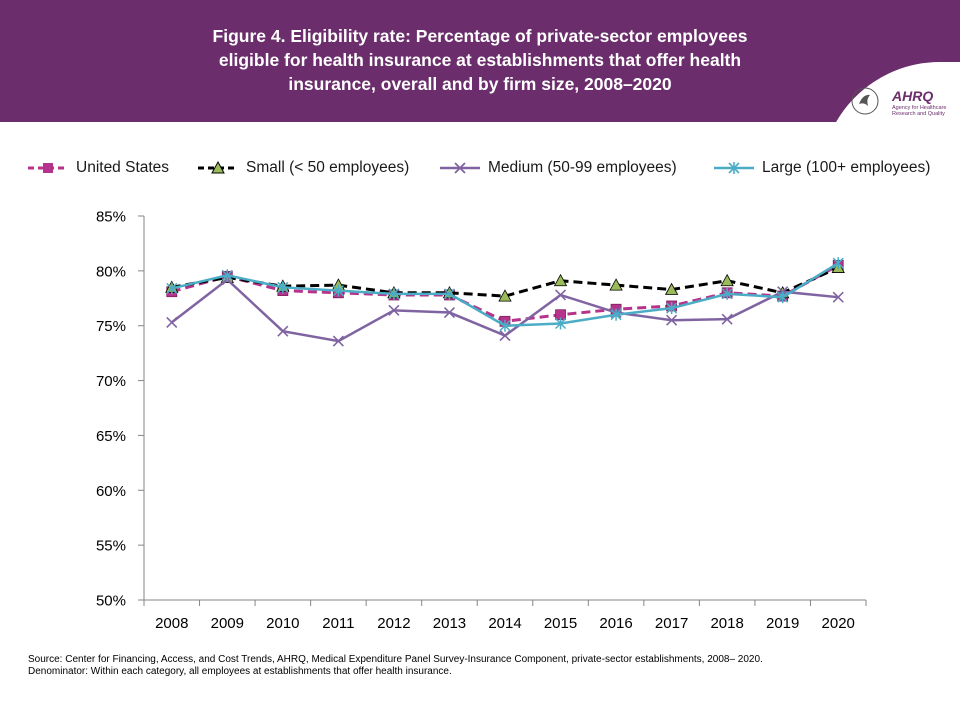 This screenshot has width=960, height=720. What do you see at coordinates (111, 491) in the screenshot?
I see `y-tick-label: 60%` at bounding box center [111, 491].